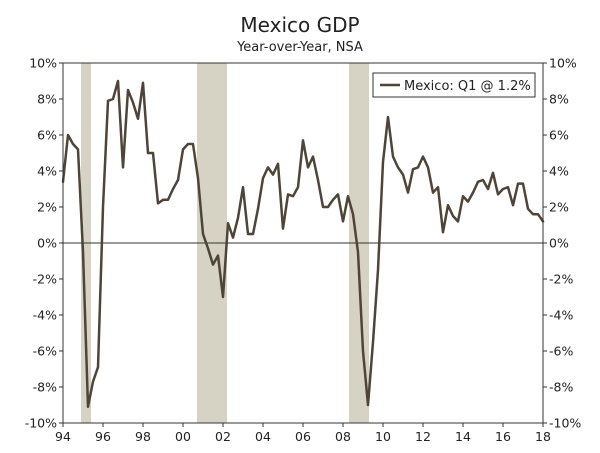 Image resolution: width=600 pixels, height=453 pixels. I want to click on y-tick-label-left: -4%, so click(45, 315).